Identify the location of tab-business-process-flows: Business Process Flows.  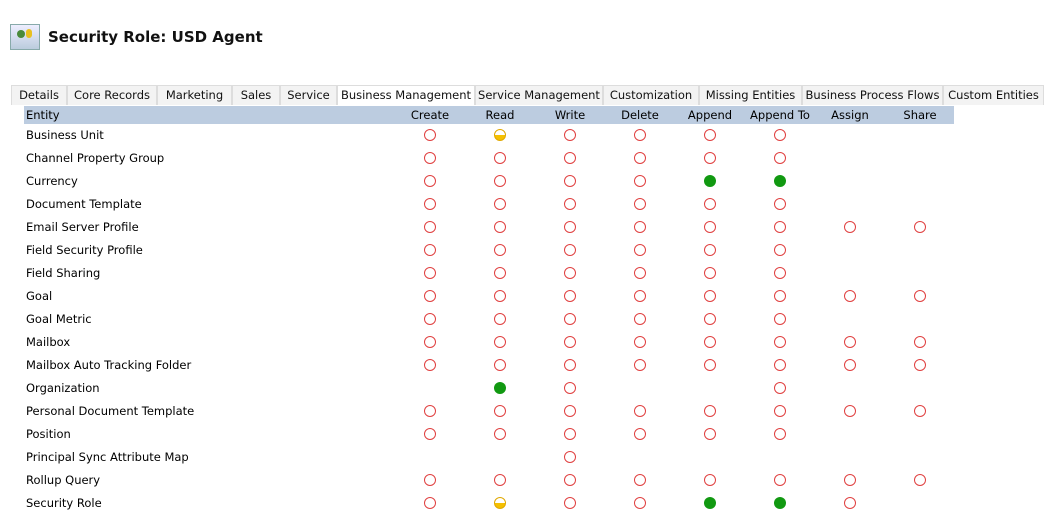
(872, 95).